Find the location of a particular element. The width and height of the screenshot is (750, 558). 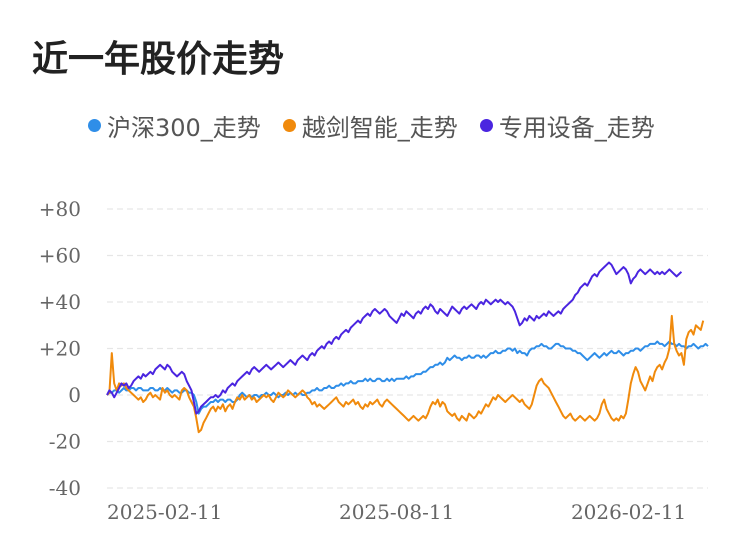

chart-legend: 沪深300_走势 越剑智能_走势 专用设备_走势 is located at coordinates (382, 125).